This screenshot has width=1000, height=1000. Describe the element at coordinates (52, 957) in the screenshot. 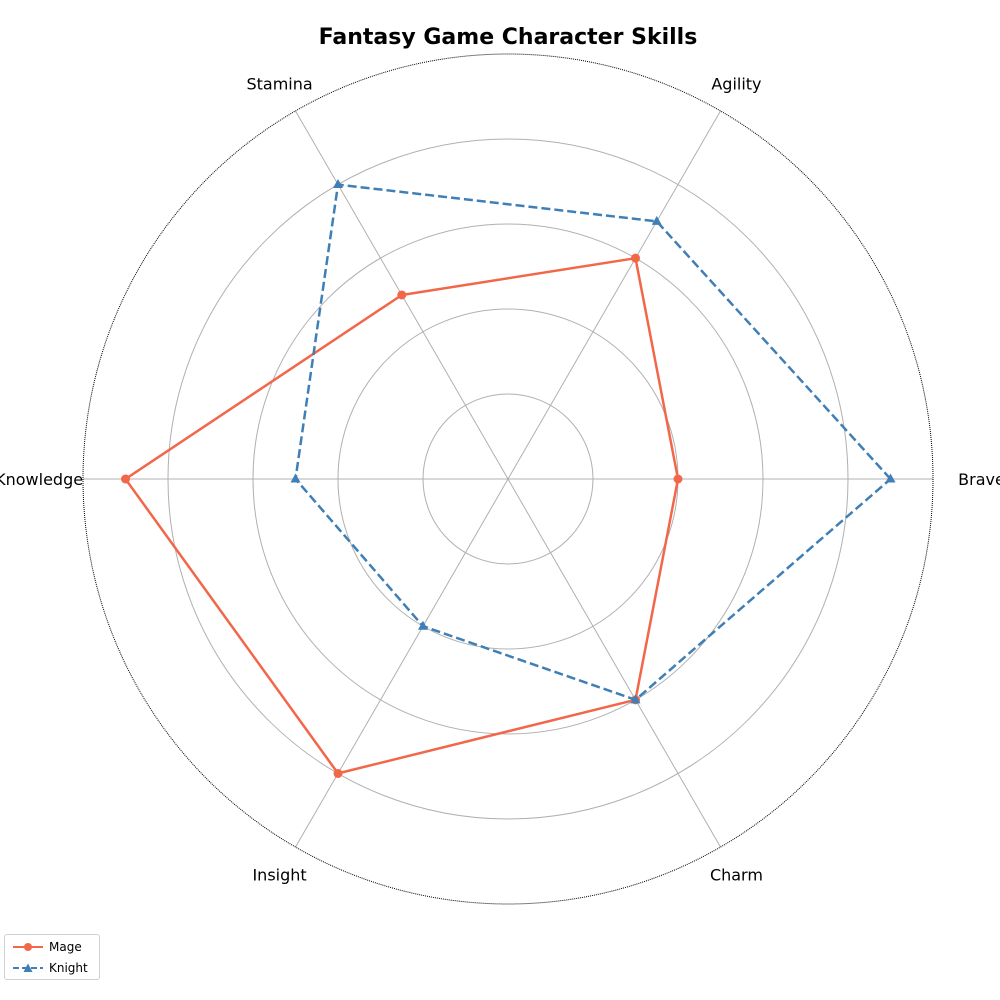

I see `legend: Mage Knight` at that location.